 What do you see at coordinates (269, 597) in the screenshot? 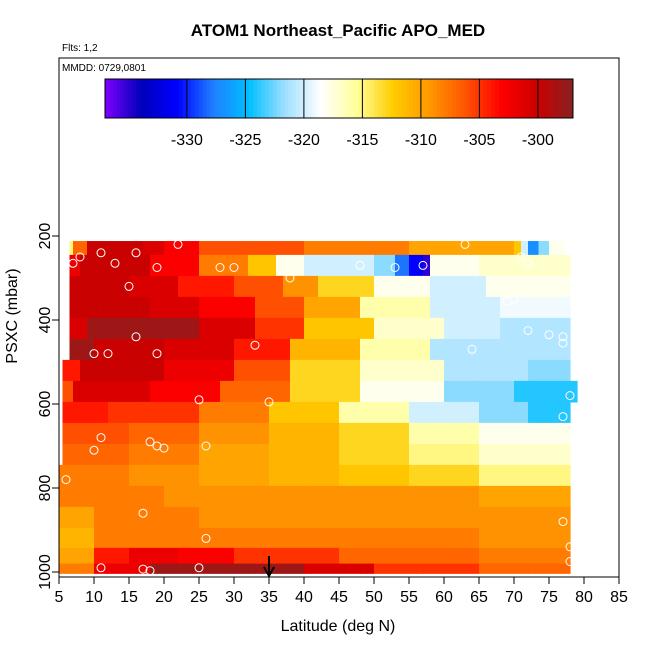
I see `x-tick-label: 35` at bounding box center [269, 597].